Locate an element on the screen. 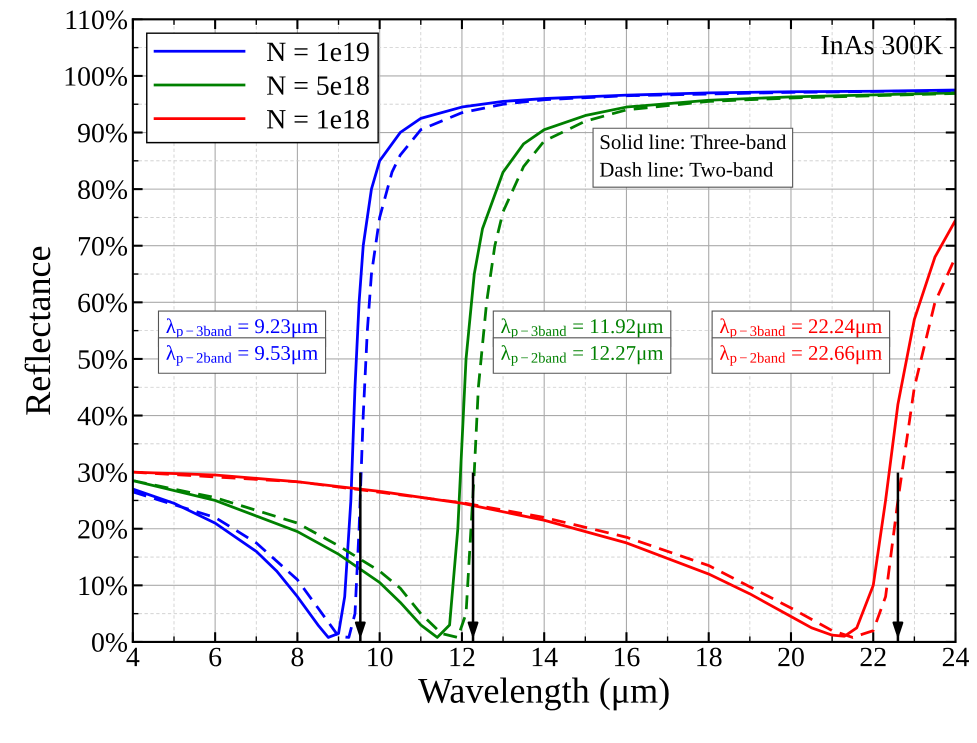 The width and height of the screenshot is (977, 743). y-tick-label: 10% is located at coordinates (104, 586).